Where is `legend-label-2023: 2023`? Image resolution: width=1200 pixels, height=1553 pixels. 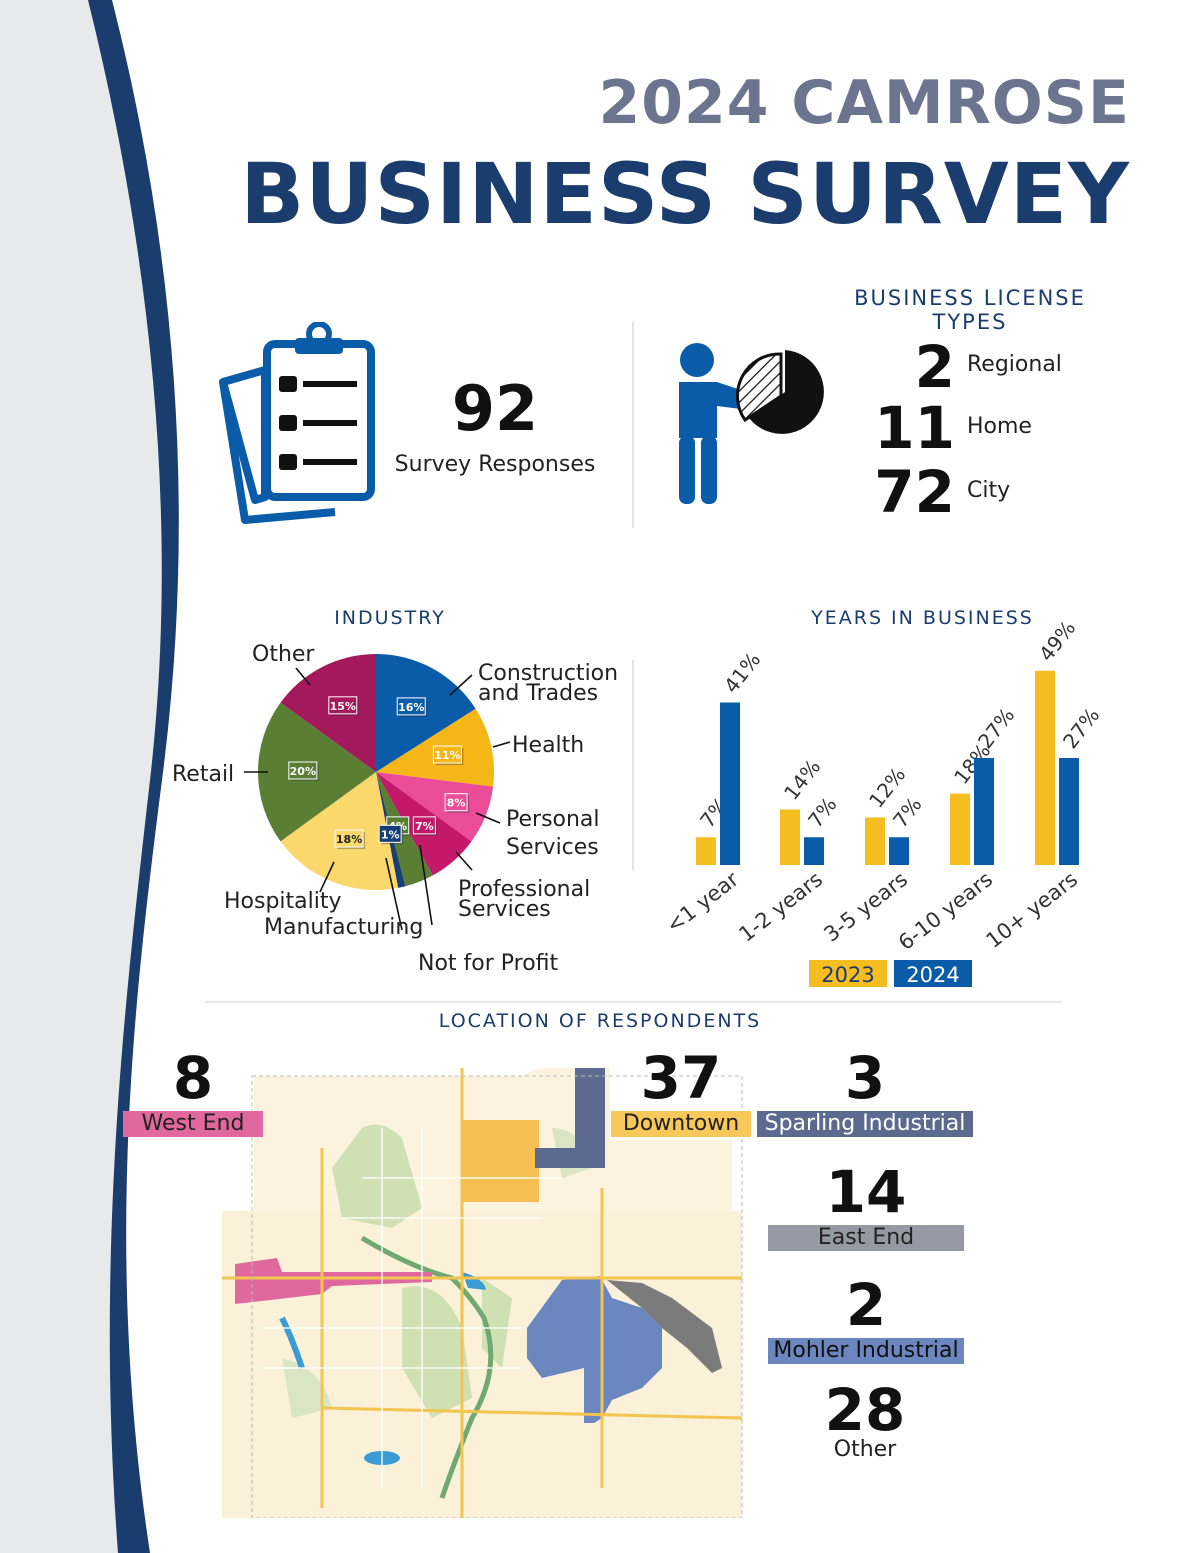 legend-label-2023: 2023 is located at coordinates (847, 975).